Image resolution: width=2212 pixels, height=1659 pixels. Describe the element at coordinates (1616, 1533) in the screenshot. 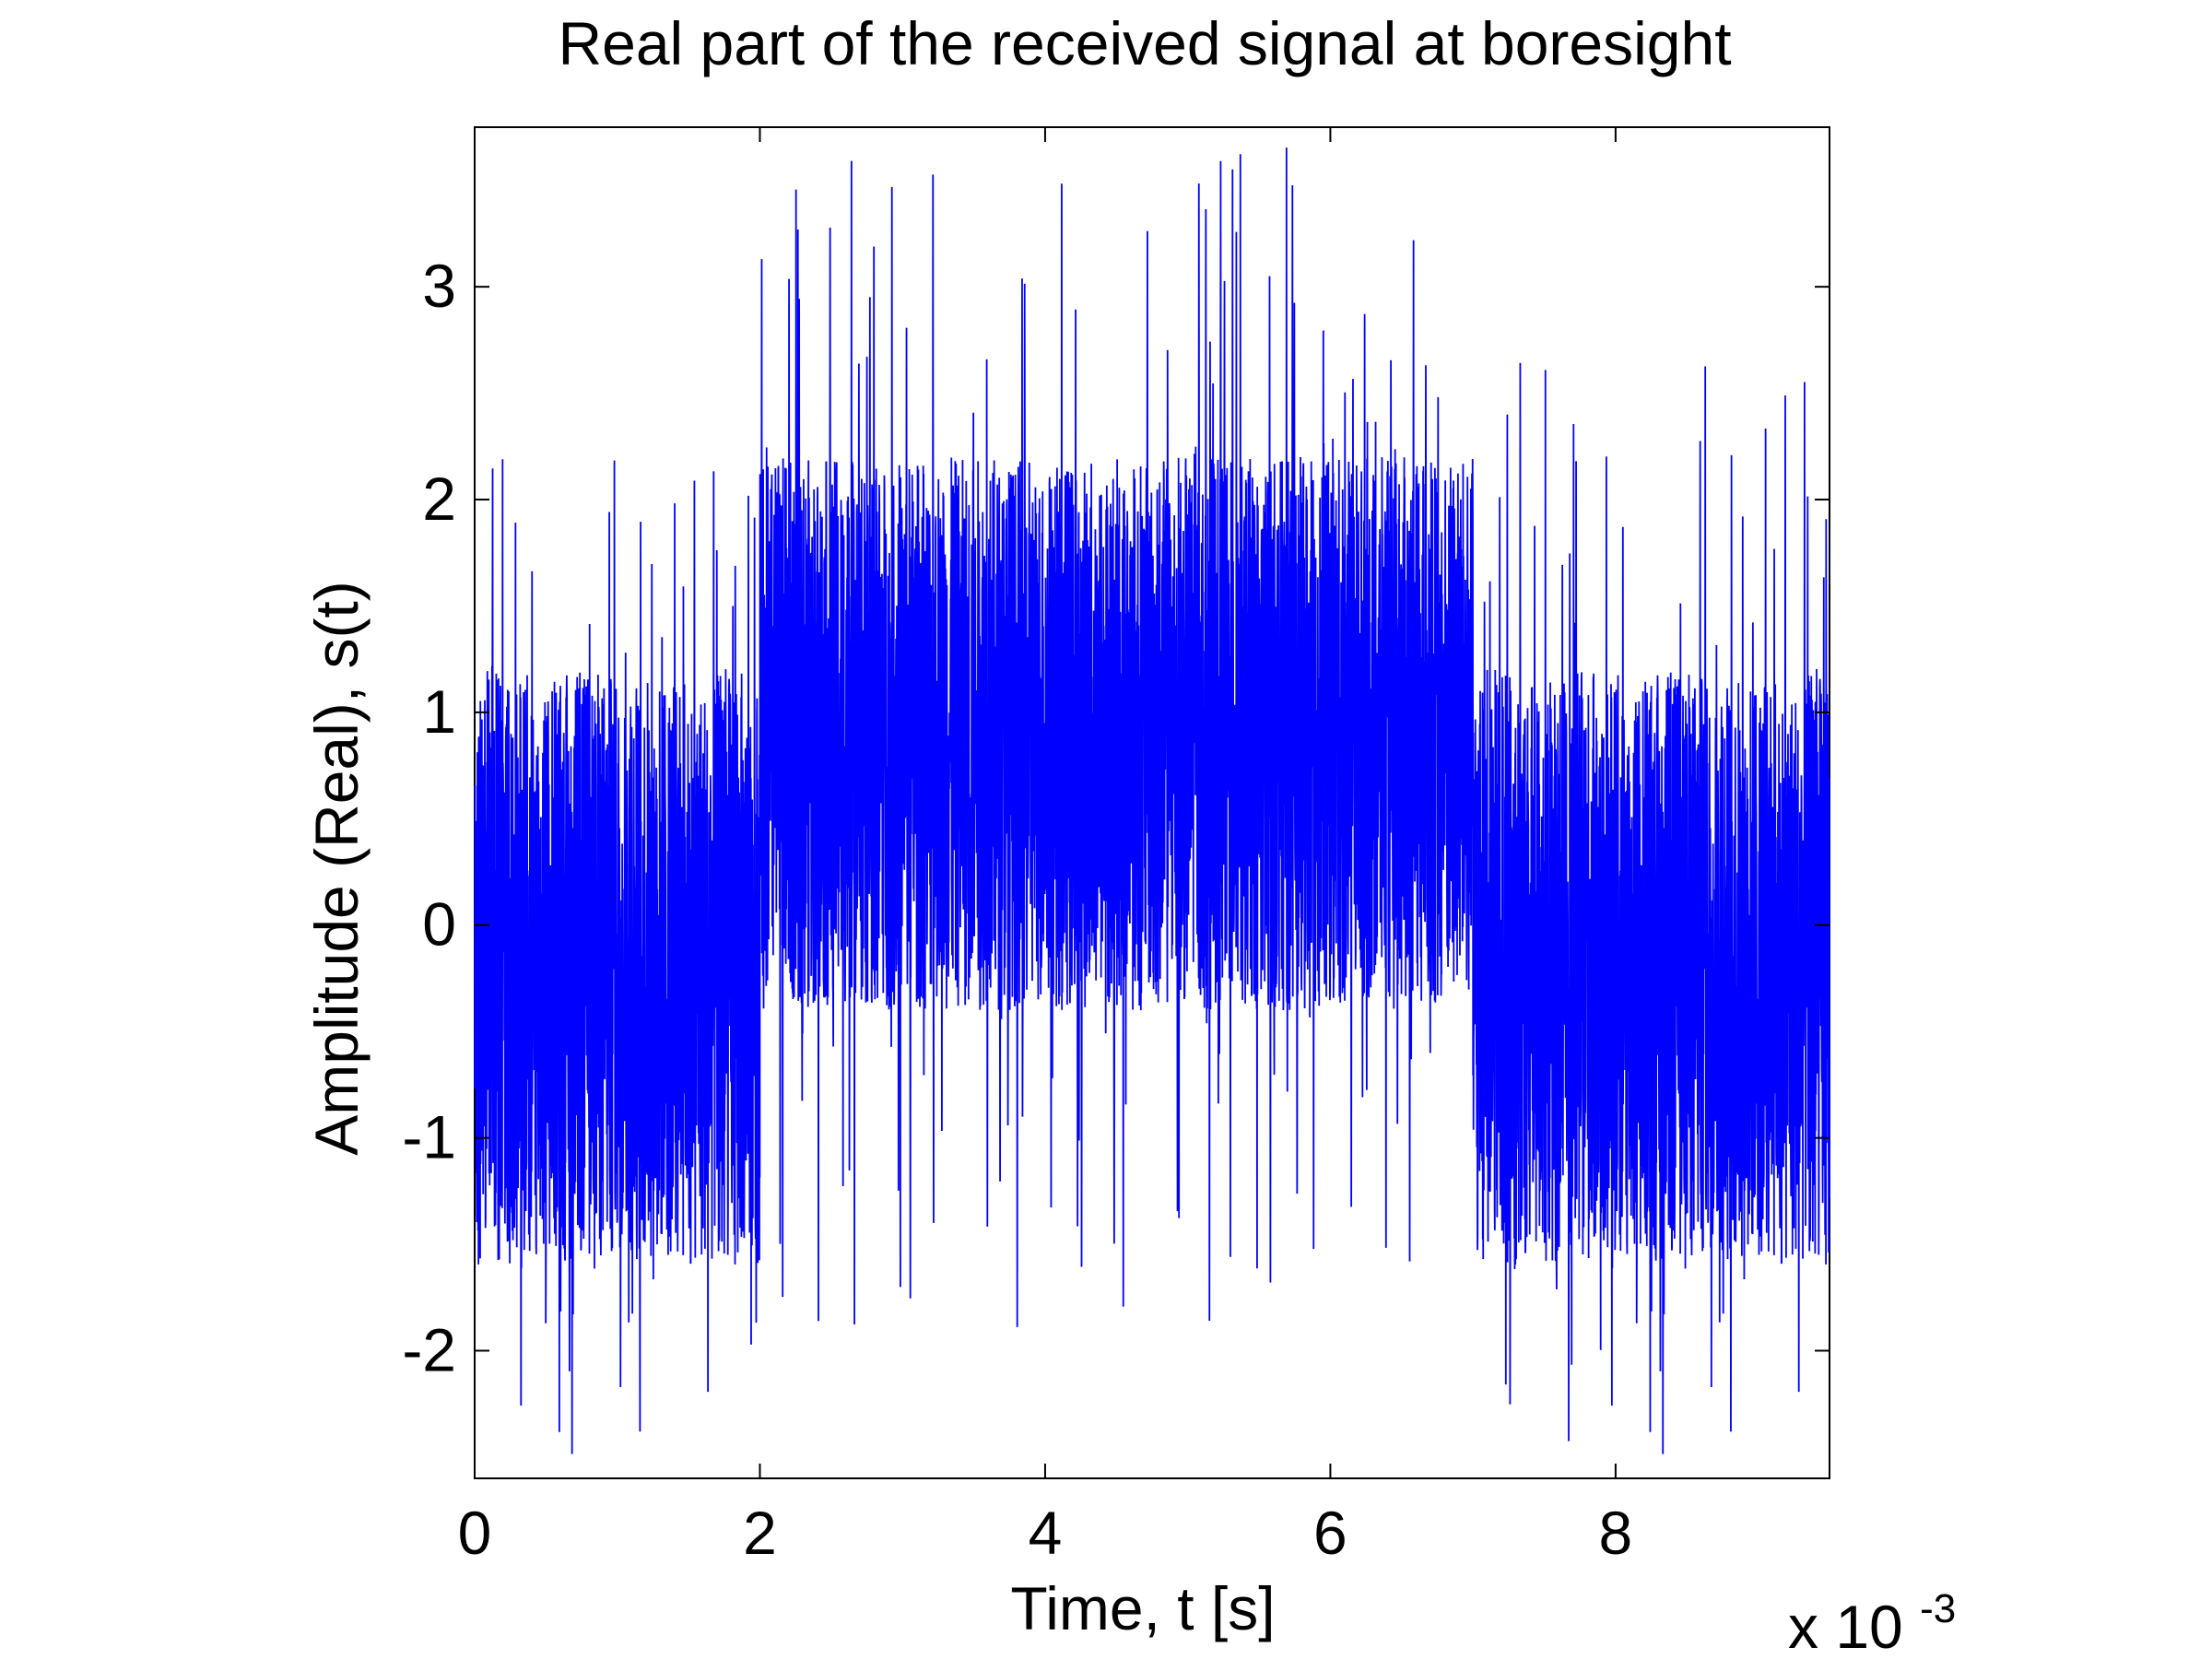

I see `x-tick-label: 8` at that location.